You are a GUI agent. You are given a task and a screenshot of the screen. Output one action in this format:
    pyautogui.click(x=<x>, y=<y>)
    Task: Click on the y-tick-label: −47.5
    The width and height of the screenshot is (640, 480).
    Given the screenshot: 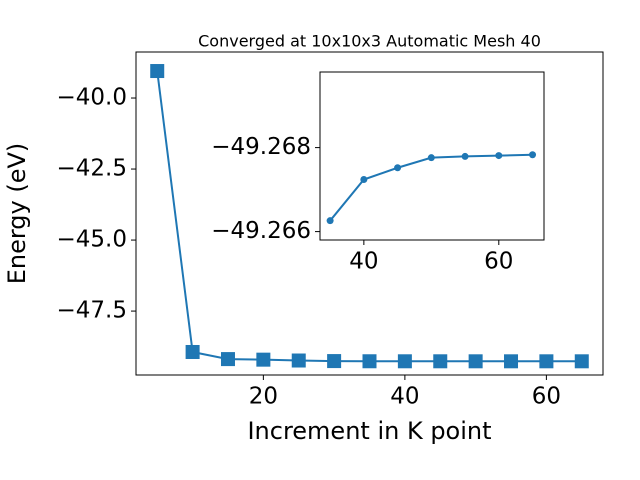 What is the action you would take?
    pyautogui.click(x=92, y=311)
    